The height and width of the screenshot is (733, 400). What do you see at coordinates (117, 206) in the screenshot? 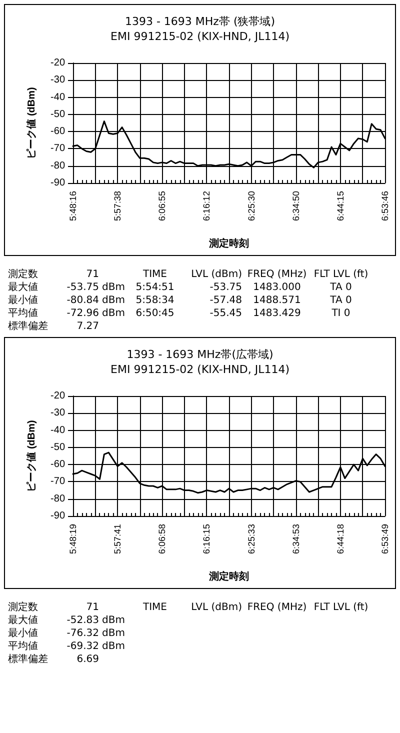
I see `x-tick-label: 5:57:38` at bounding box center [117, 206].